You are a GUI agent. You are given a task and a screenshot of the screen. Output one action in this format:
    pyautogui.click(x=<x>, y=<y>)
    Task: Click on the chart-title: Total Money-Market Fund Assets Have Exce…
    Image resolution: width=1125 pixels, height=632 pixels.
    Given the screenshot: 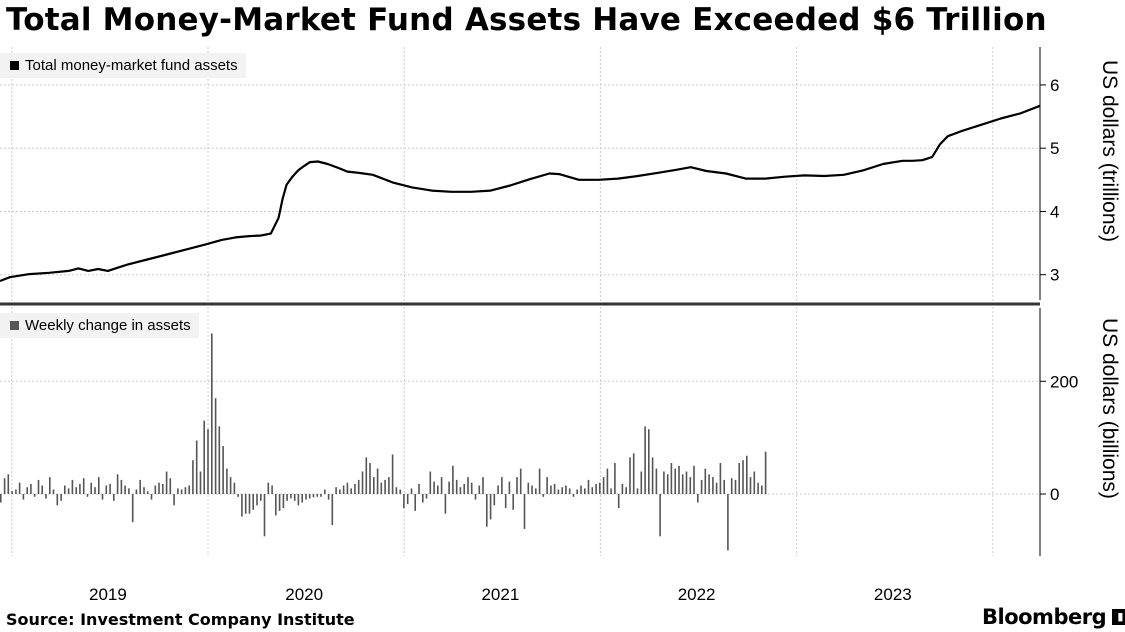 What is the action you would take?
    pyautogui.click(x=526, y=20)
    